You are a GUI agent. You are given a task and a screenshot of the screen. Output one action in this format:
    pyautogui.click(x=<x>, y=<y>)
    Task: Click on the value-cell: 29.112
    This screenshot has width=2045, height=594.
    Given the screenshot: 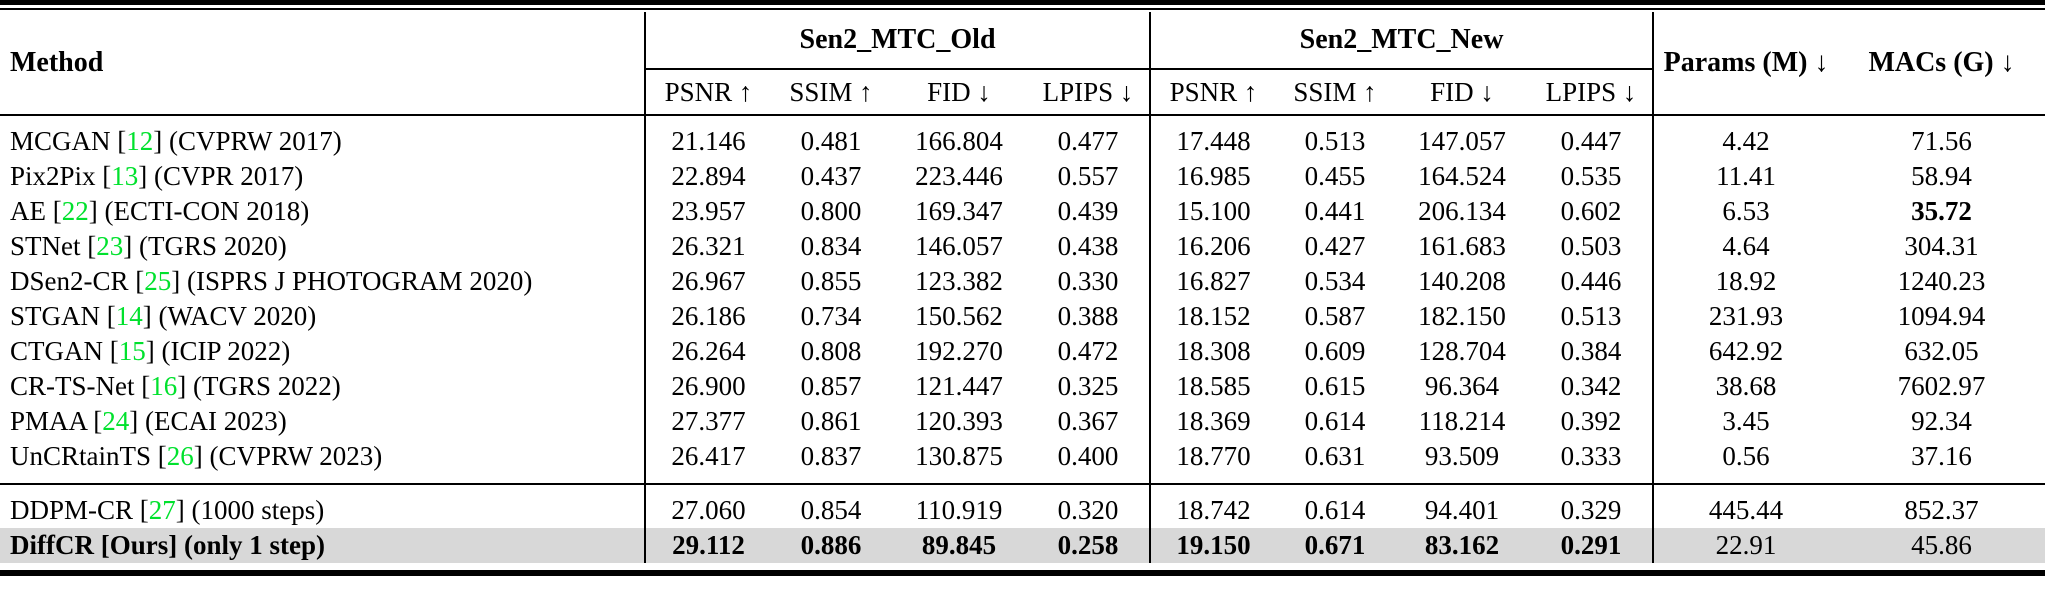 What is the action you would take?
    pyautogui.click(x=707, y=545)
    